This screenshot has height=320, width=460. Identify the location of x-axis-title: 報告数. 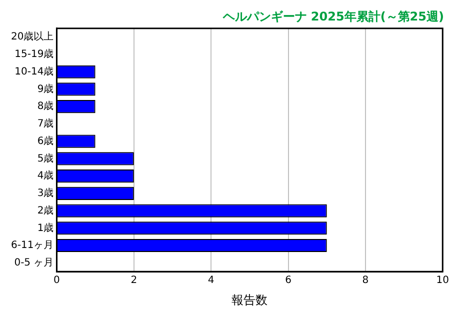
(250, 299).